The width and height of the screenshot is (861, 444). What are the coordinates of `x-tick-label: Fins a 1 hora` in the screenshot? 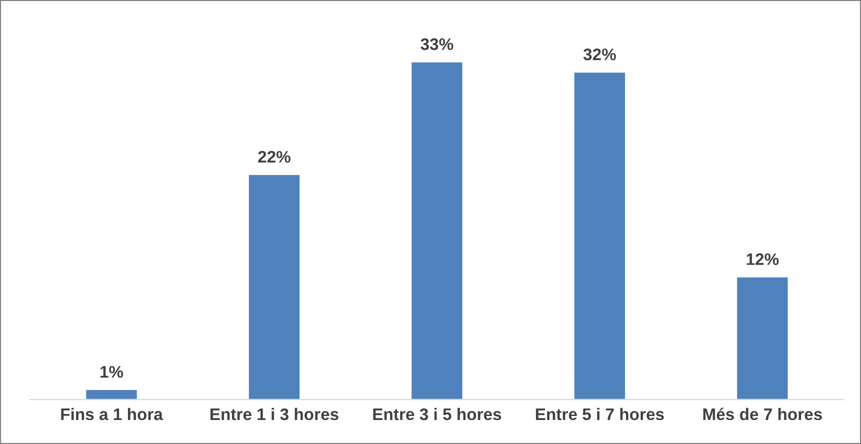 It's located at (112, 414).